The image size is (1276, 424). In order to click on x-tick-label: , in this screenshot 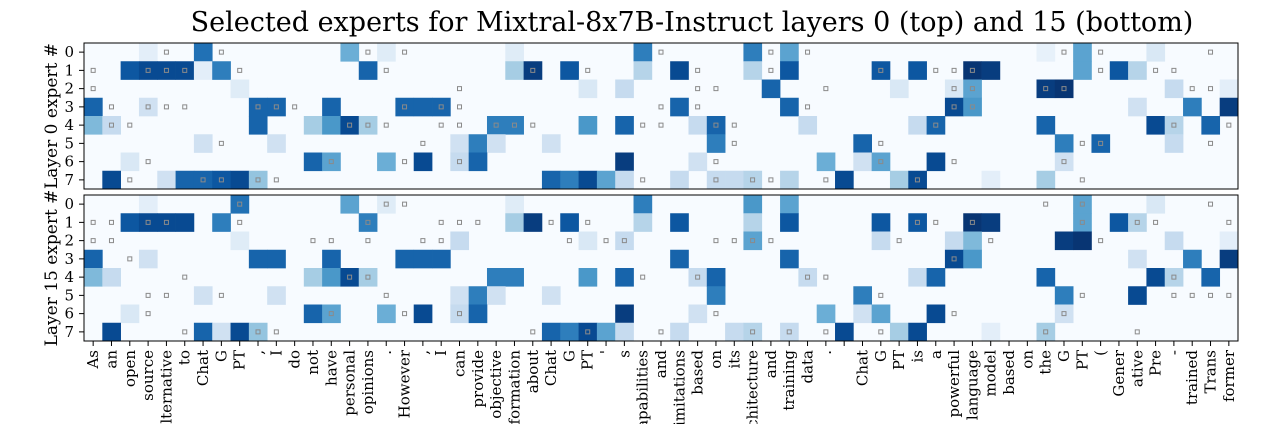, I will do `click(258, 352)`.